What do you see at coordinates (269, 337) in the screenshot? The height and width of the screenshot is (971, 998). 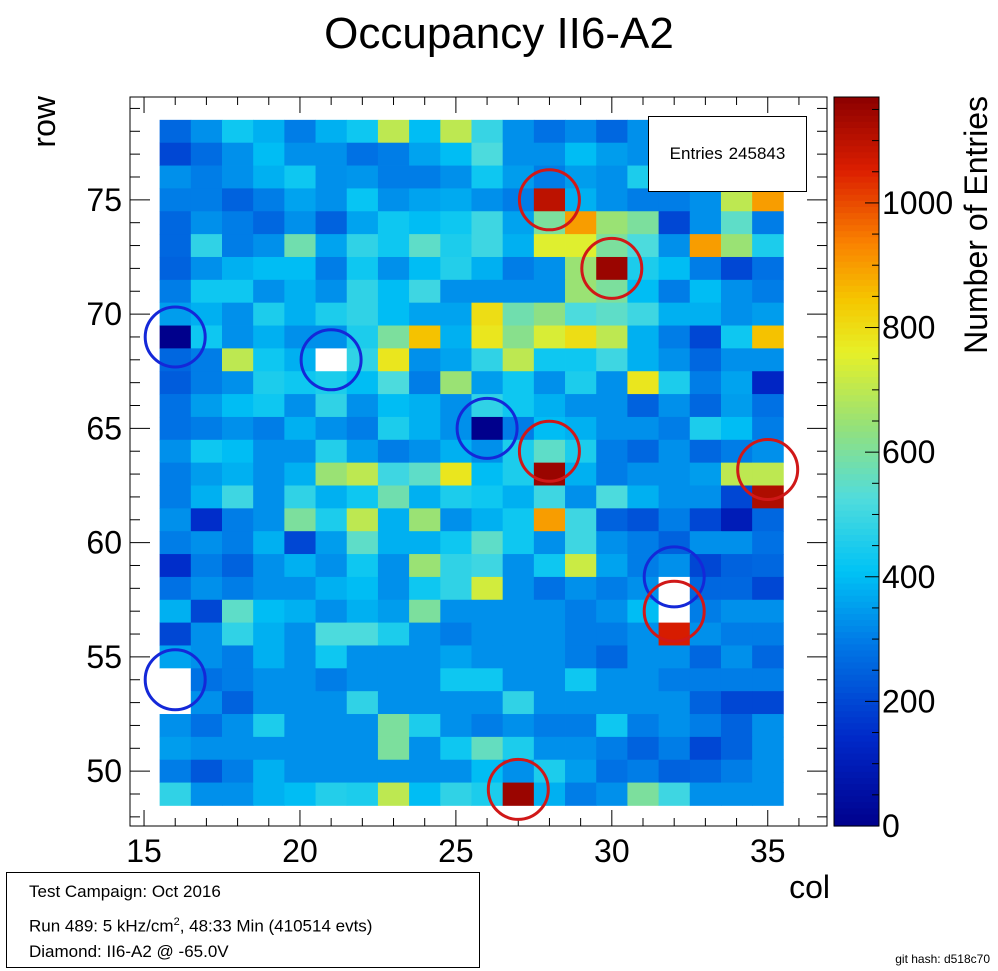 I see `cell-c19-r69` at bounding box center [269, 337].